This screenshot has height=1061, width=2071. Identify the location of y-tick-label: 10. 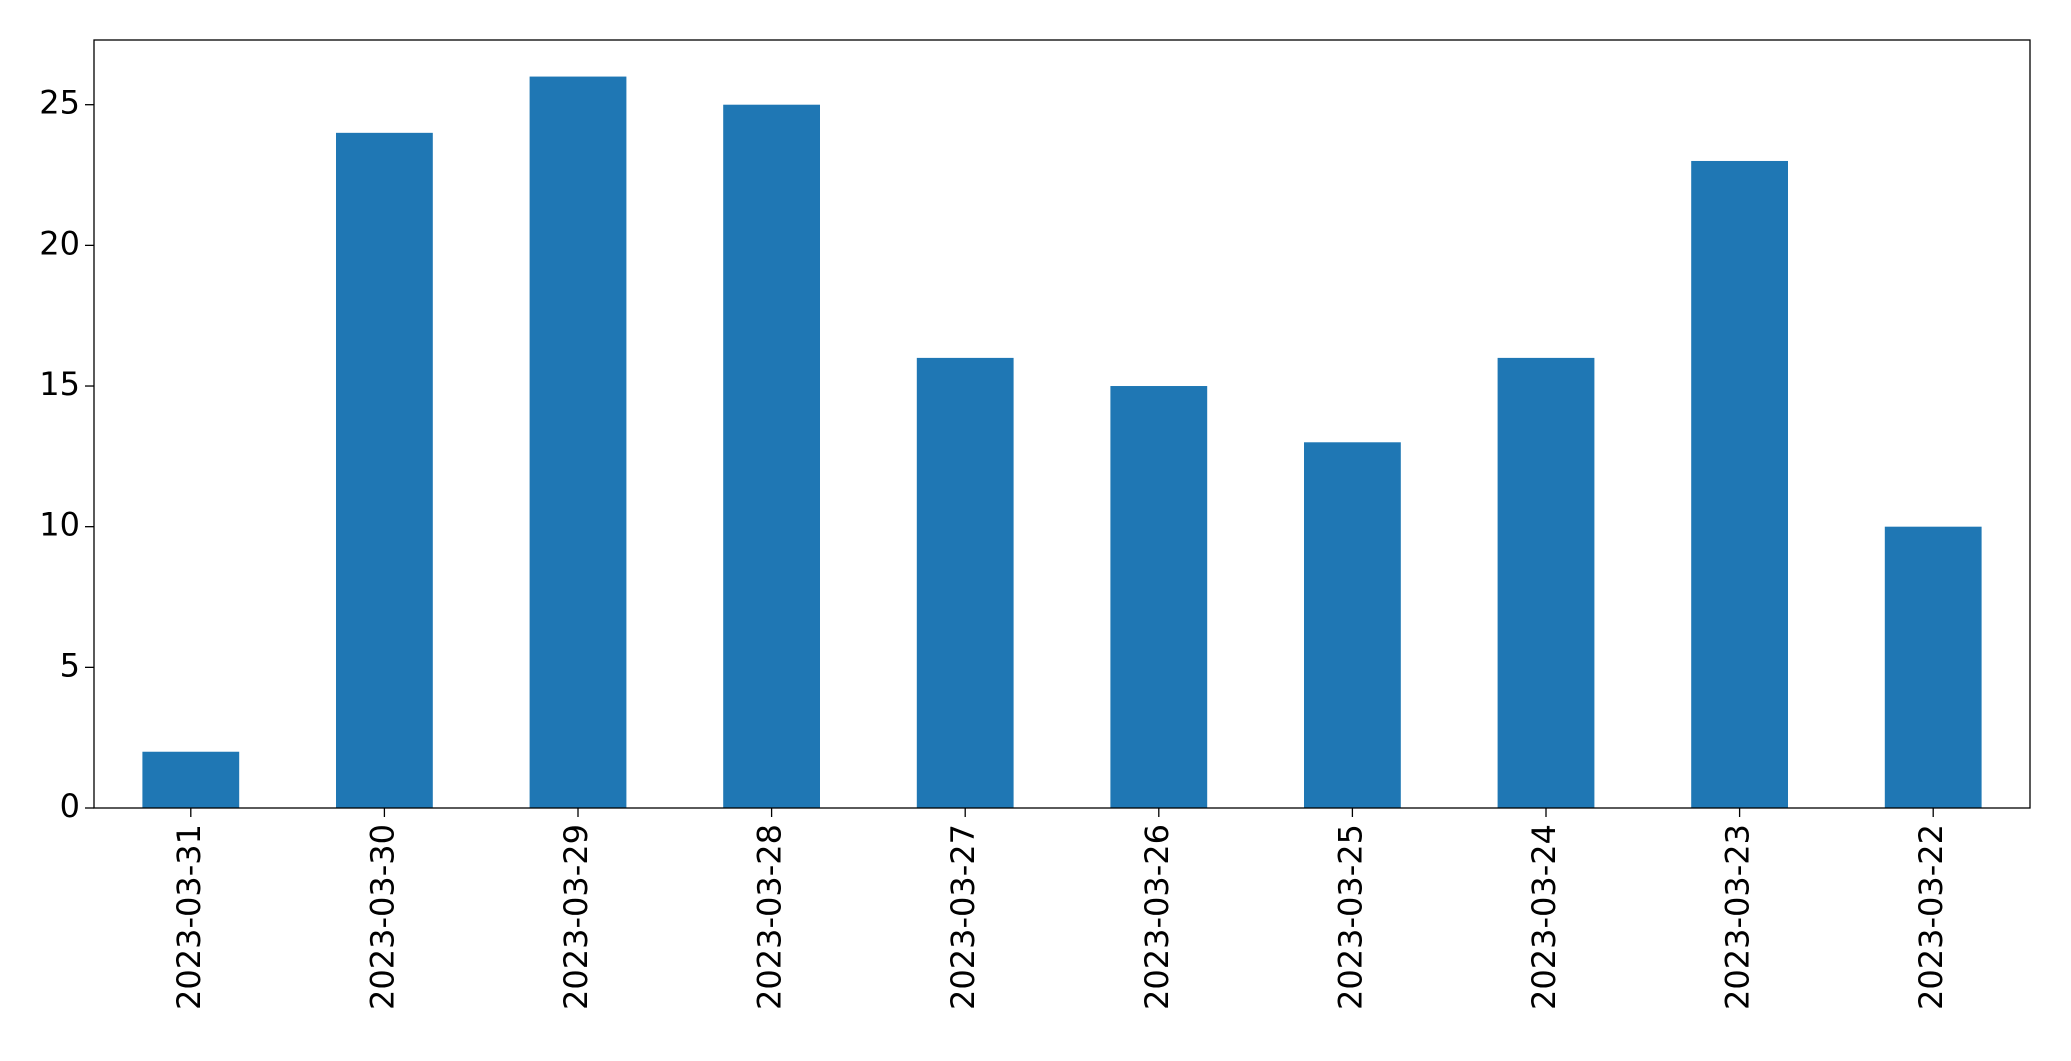
(59, 525).